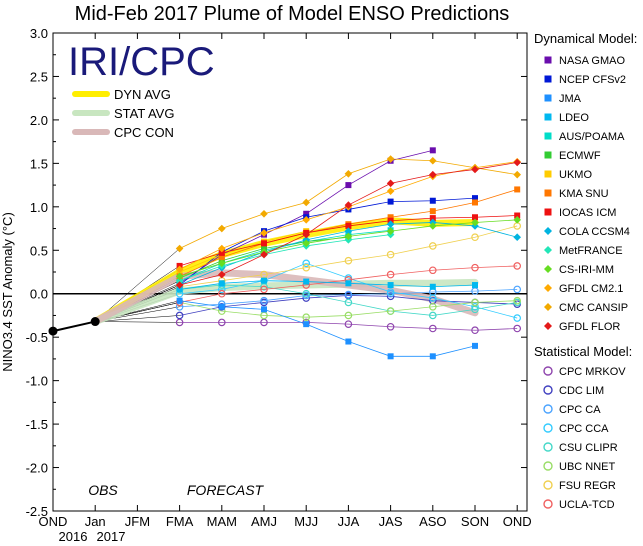 The width and height of the screenshot is (643, 546). Describe the element at coordinates (592, 372) in the screenshot. I see `legend-label-cpc-mrkov: CPC MRKOV` at that location.